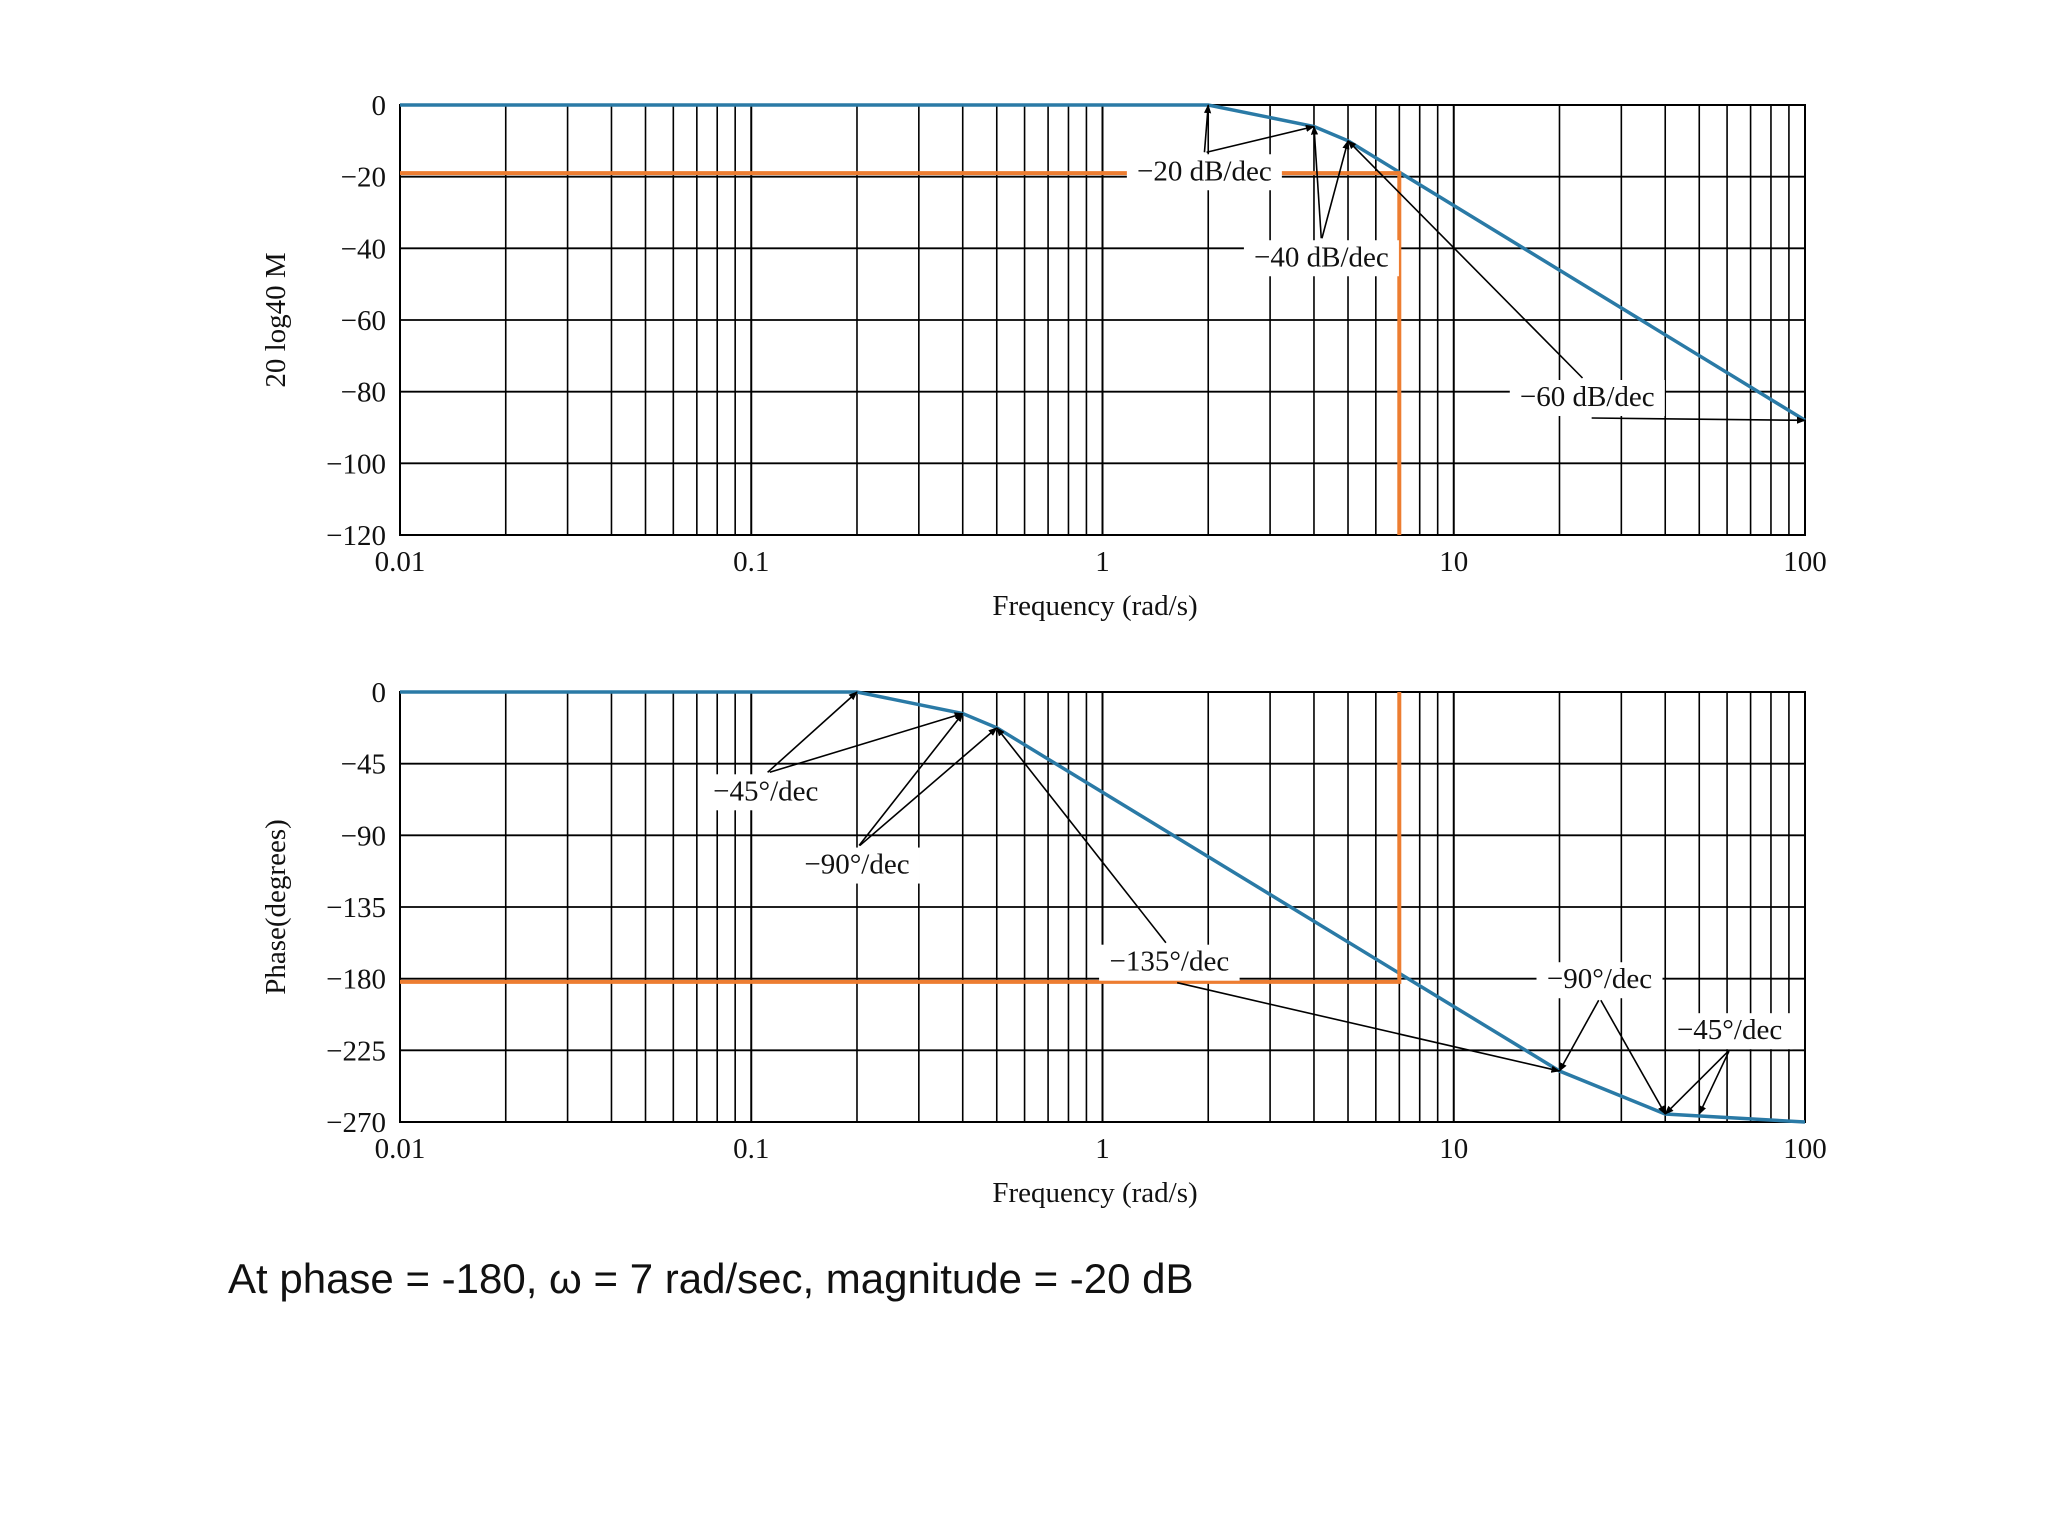  I want to click on y-tick-label: −45, so click(363, 765).